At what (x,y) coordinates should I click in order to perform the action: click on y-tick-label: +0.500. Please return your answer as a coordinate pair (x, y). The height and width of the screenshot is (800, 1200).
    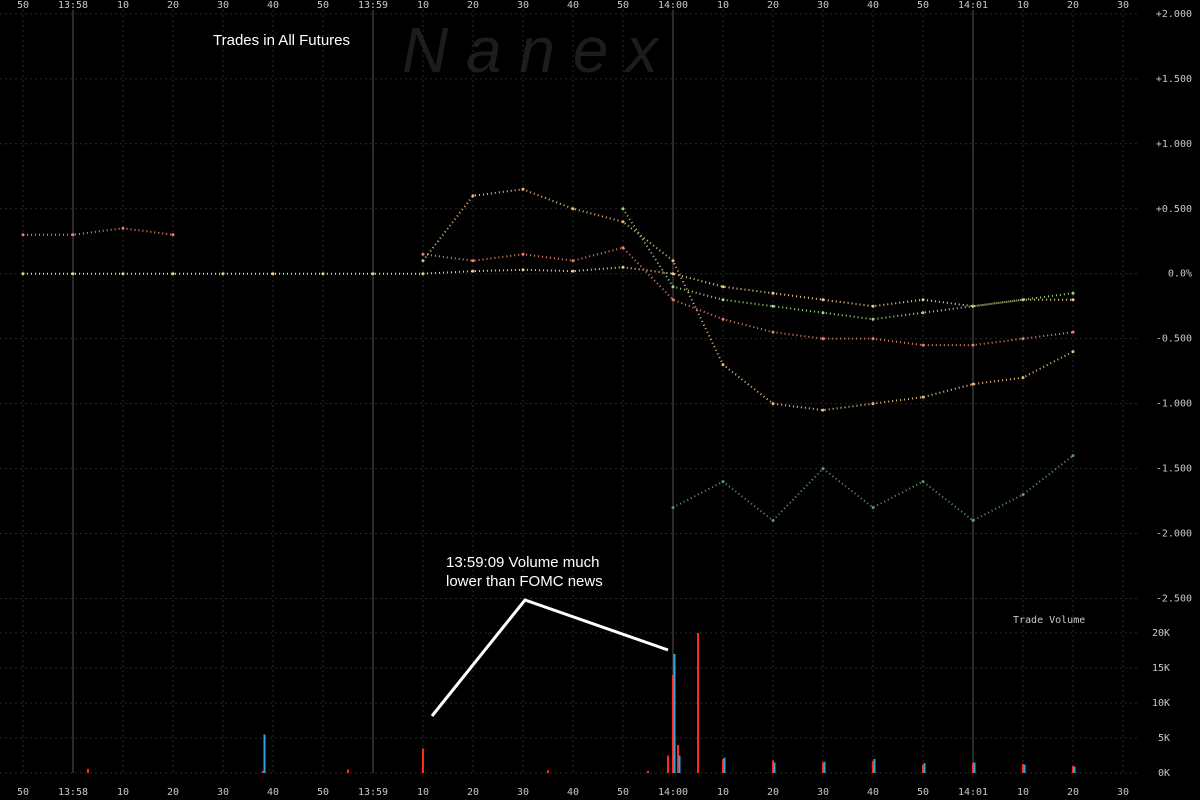
    Looking at the image, I should click on (1174, 209).